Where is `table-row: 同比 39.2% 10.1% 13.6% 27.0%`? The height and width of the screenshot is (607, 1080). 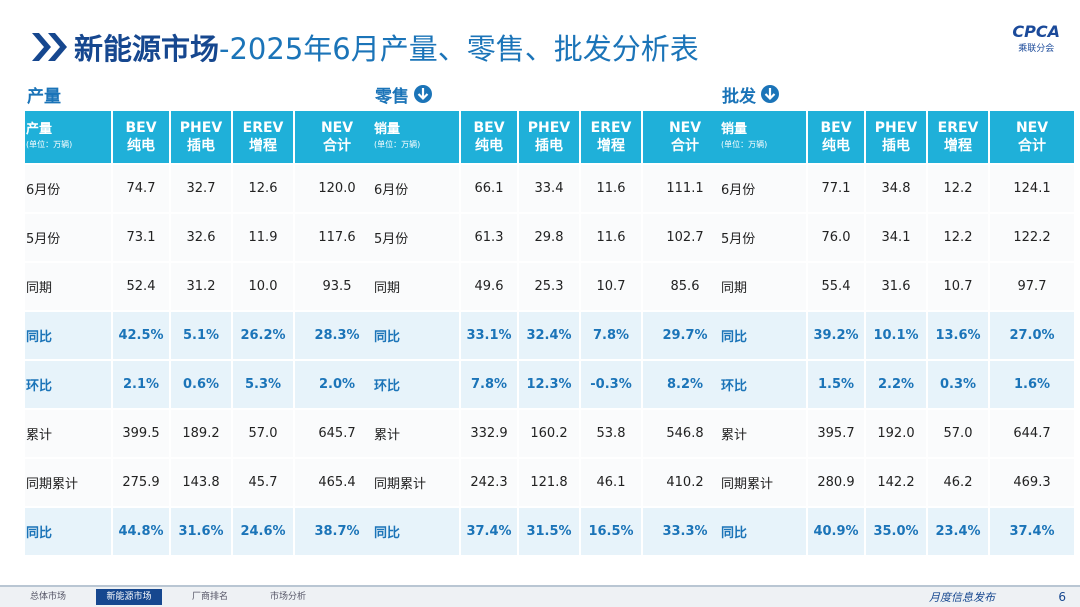
table-row: 同比 39.2% 10.1% 13.6% 27.0% is located at coordinates (897, 335).